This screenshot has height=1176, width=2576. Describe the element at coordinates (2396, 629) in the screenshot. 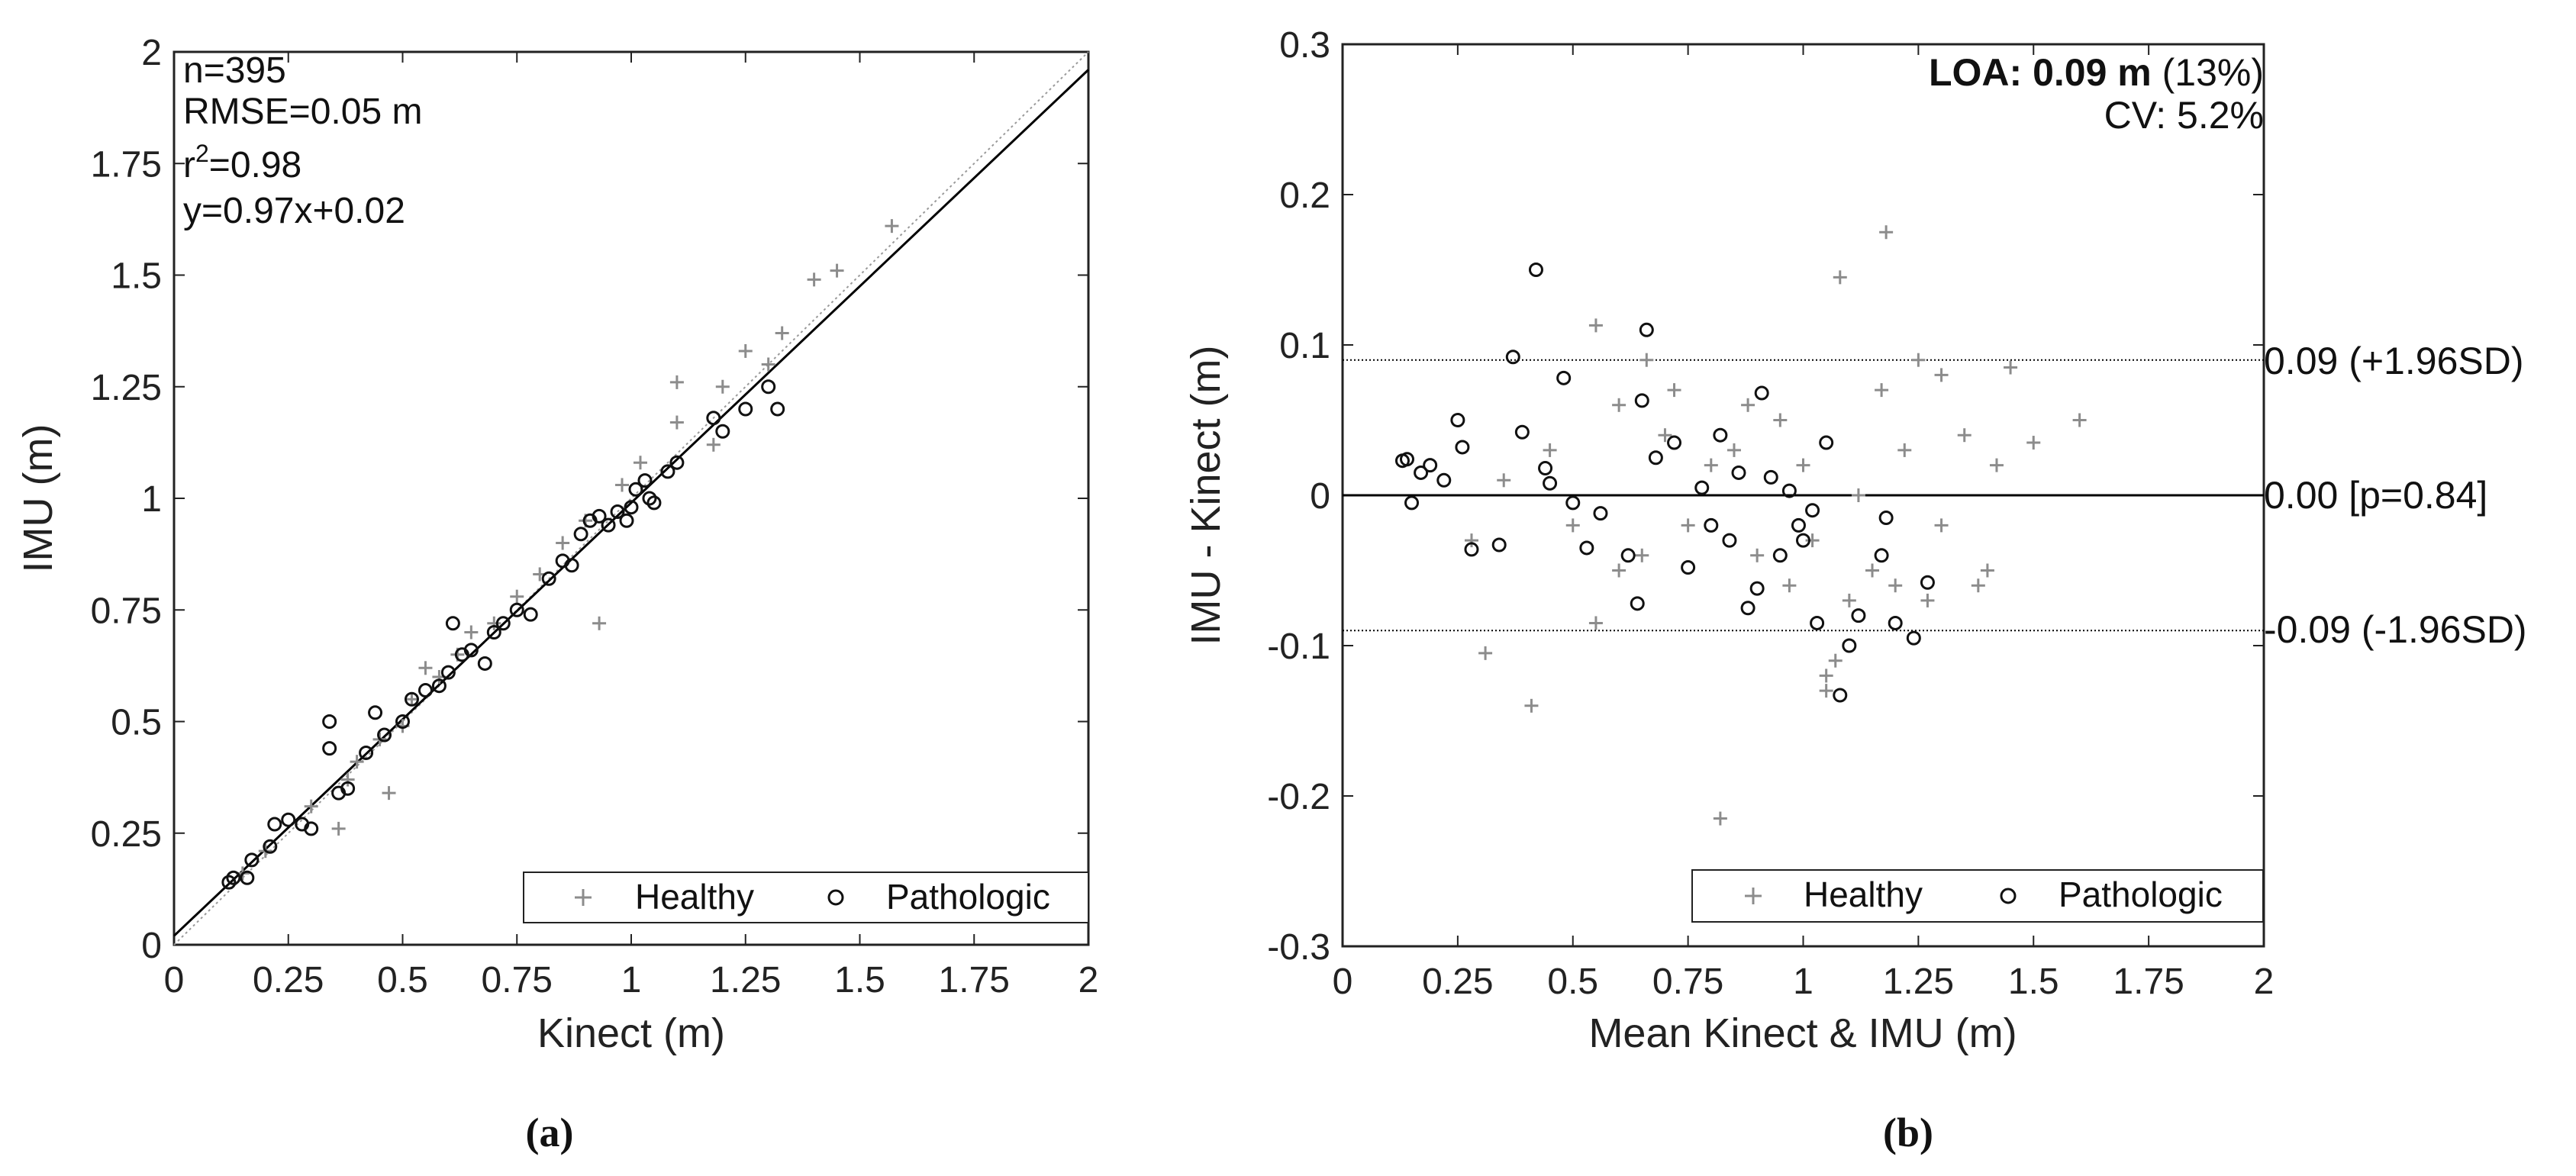

I see `panel-b-lower-loa-label: -0.09 (-1.96SD)` at that location.